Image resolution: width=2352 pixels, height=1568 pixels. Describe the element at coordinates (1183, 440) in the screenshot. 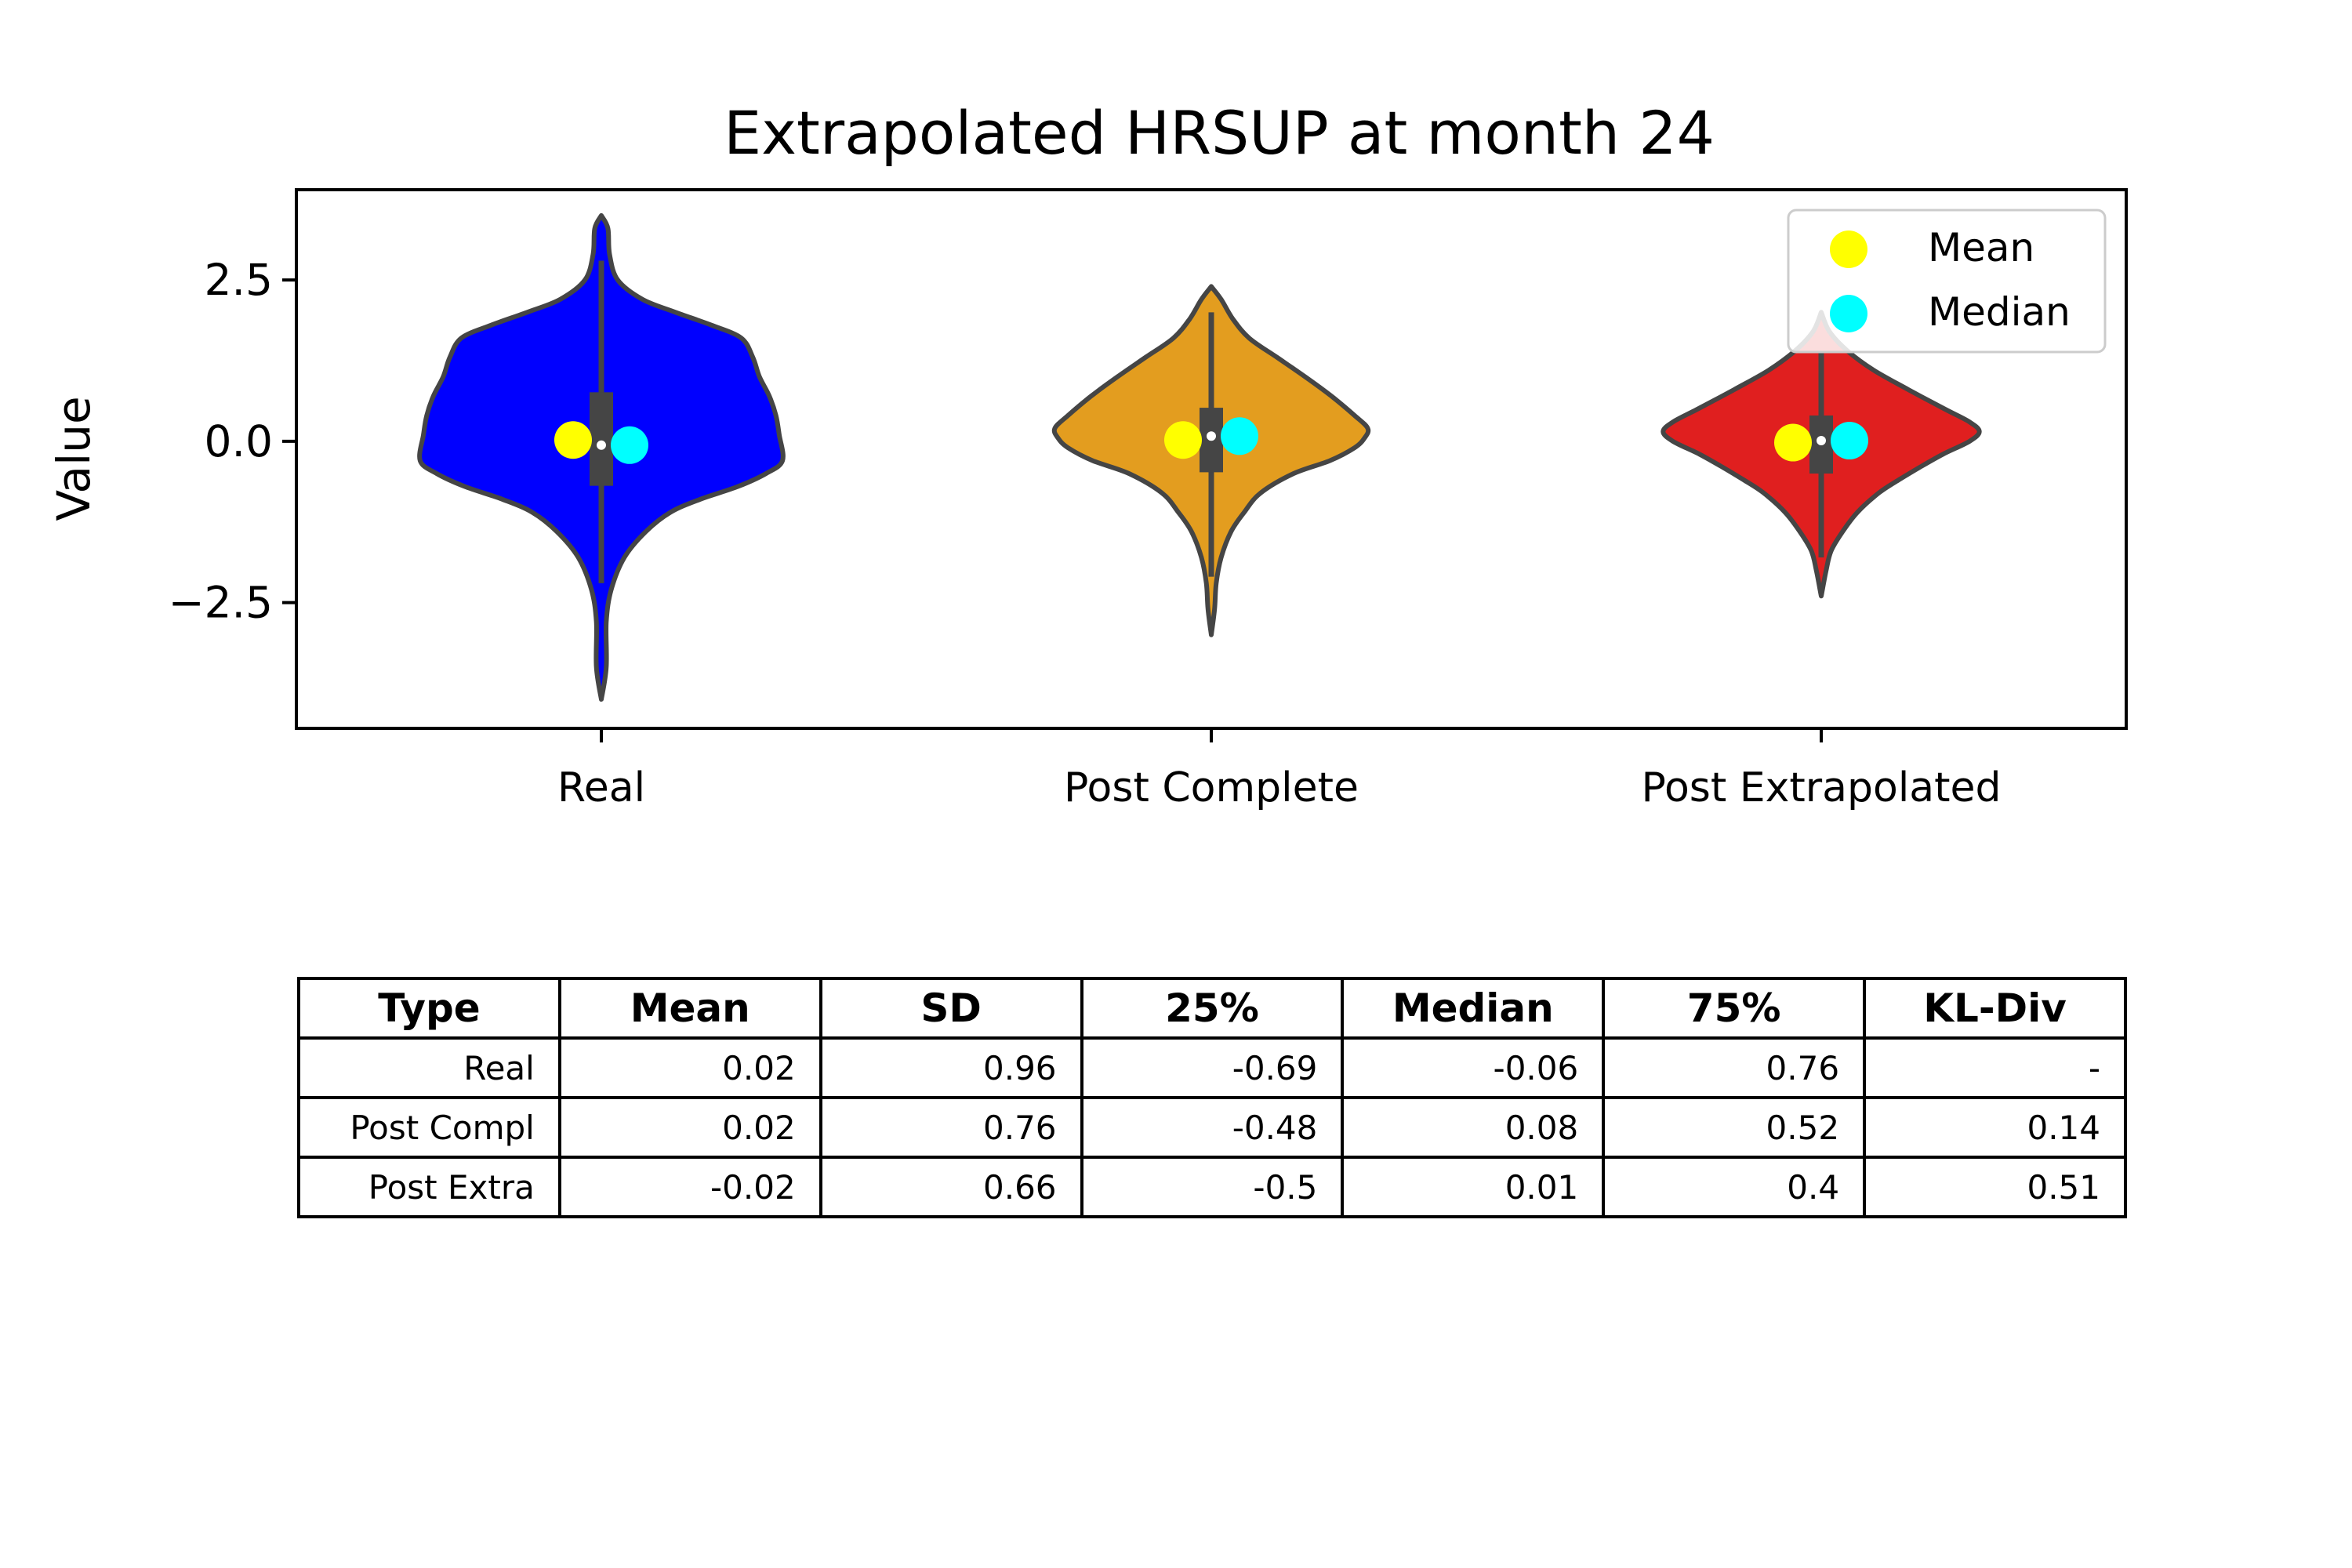

I see `mean-marker-post-complete` at that location.